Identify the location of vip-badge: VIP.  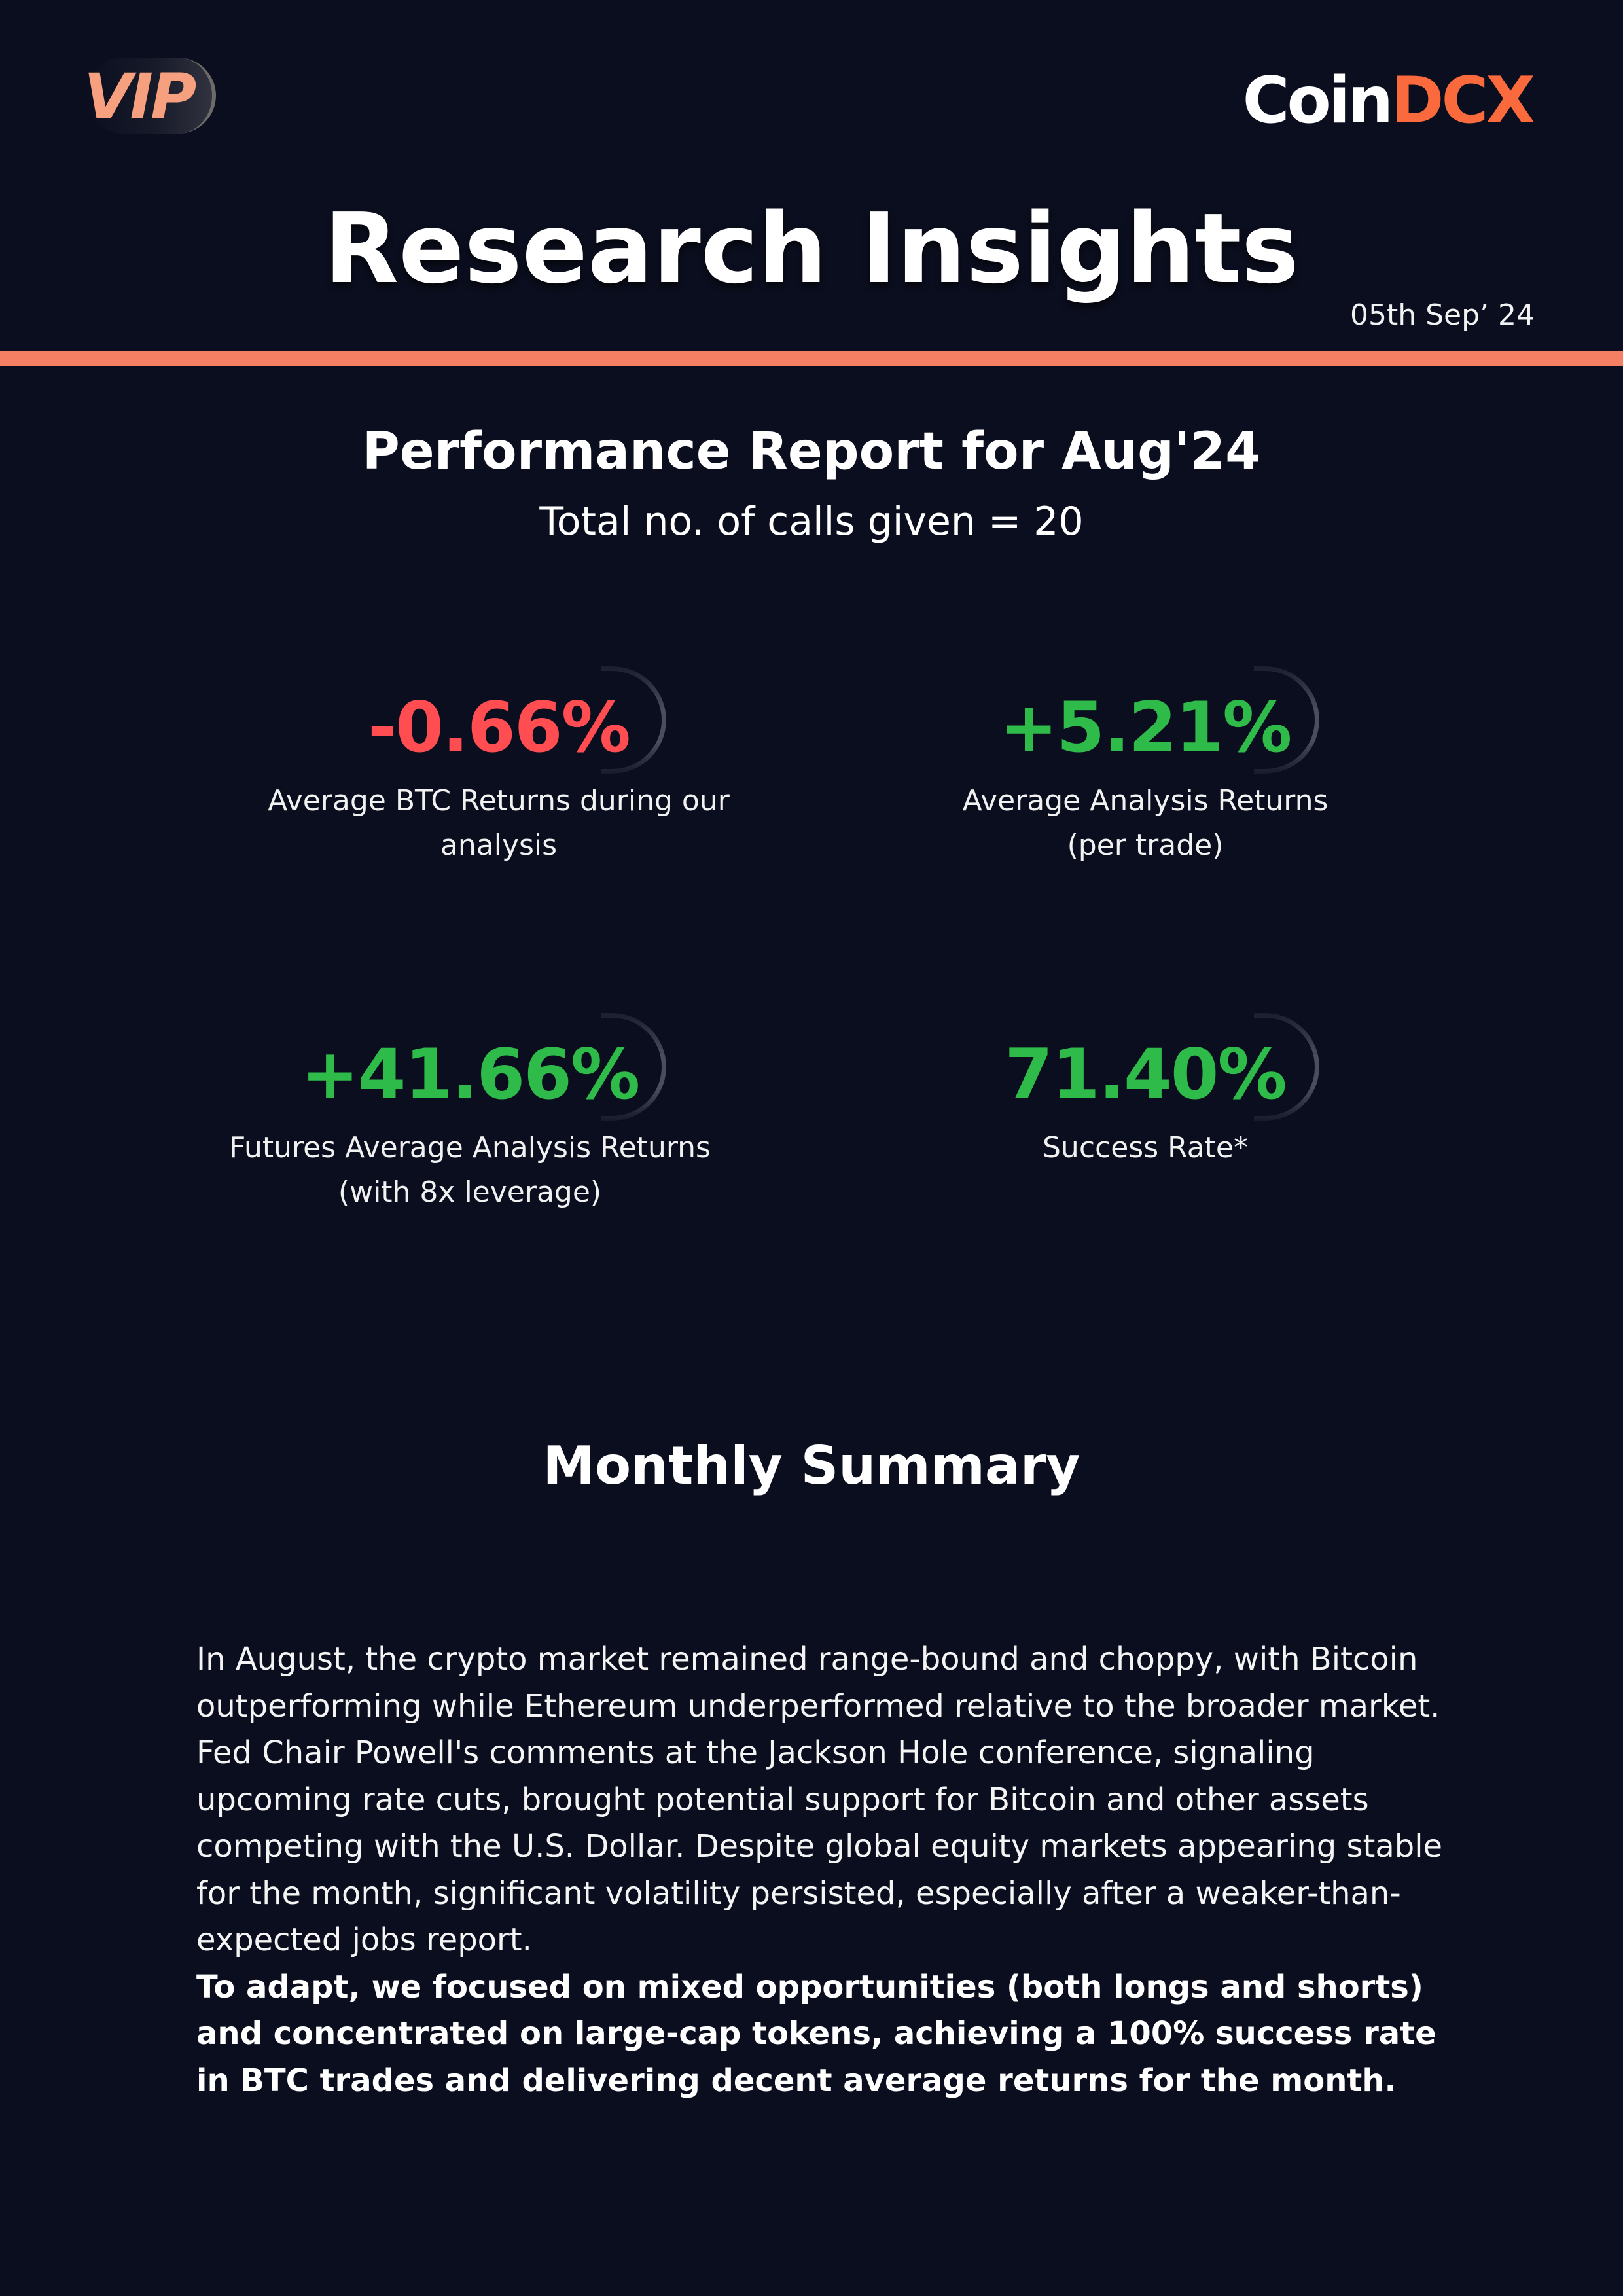
(140, 97).